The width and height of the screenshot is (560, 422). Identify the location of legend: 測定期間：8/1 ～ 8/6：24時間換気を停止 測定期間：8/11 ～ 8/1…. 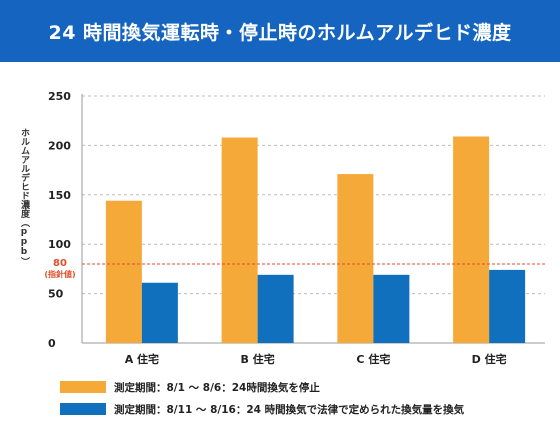
(262, 400).